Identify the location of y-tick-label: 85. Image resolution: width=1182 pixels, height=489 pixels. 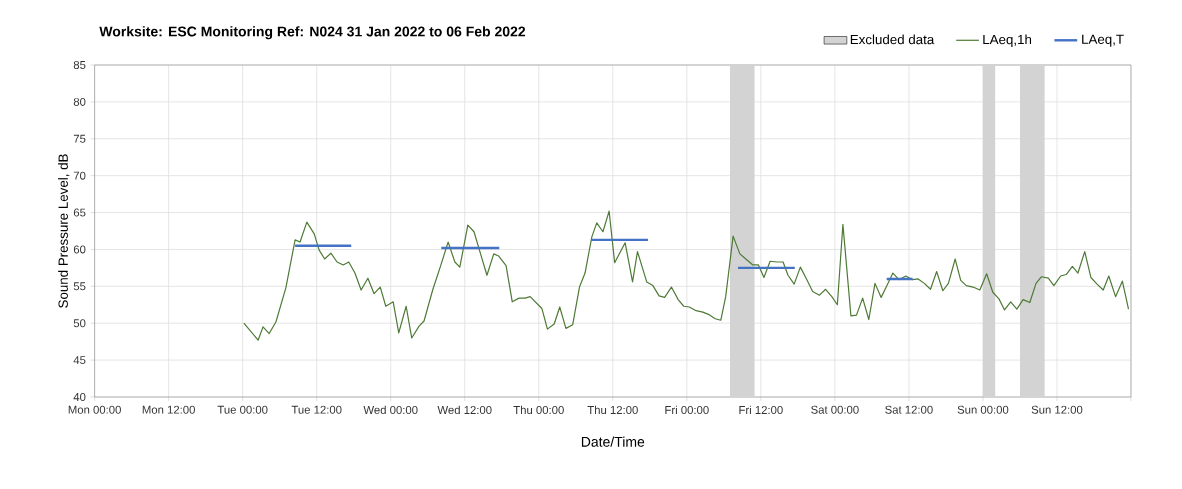
(79, 64).